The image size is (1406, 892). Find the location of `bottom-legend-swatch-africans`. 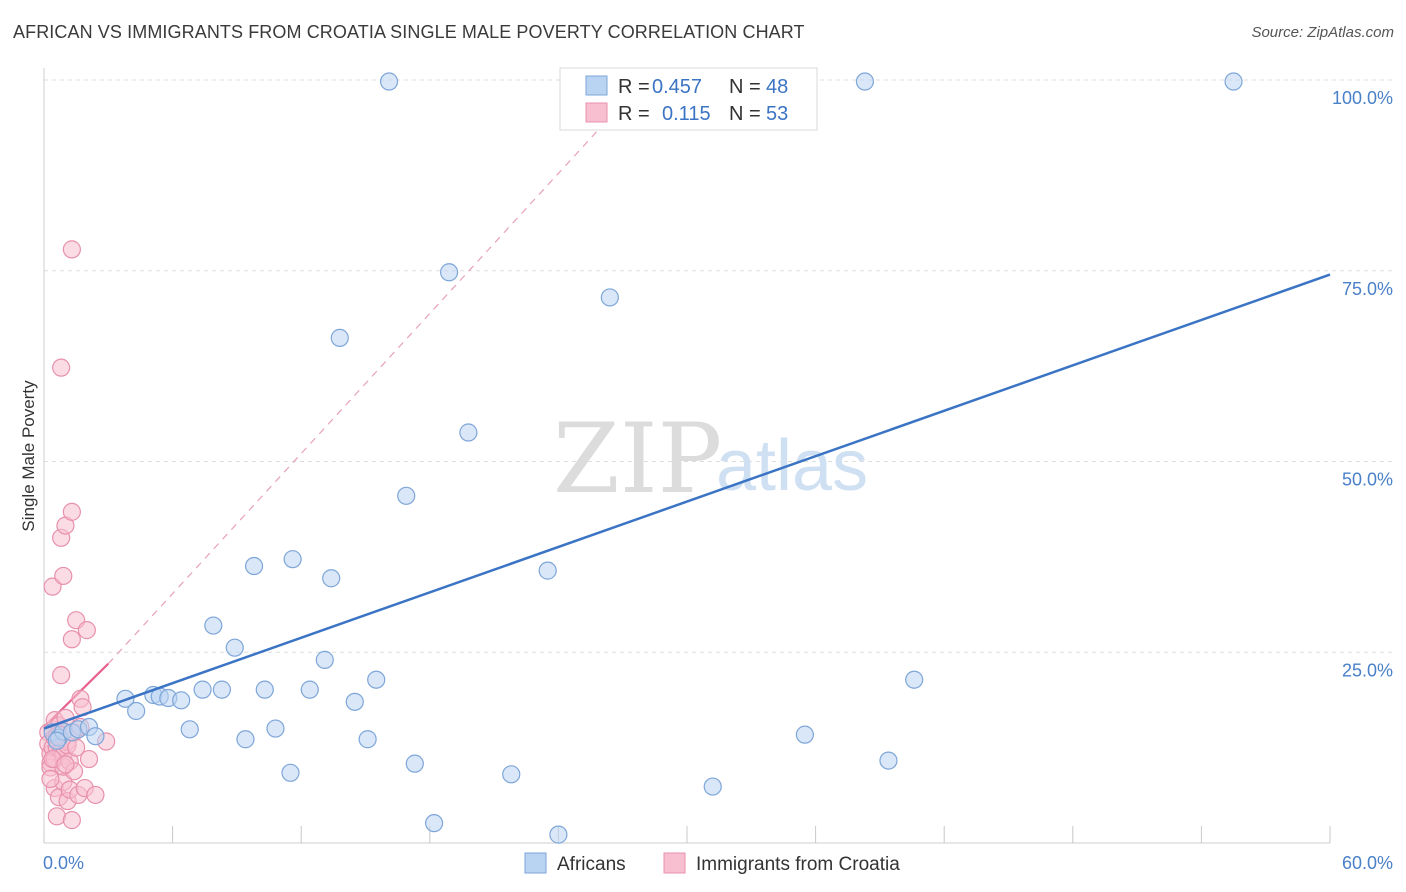

bottom-legend-swatch-africans is located at coordinates (535, 863).